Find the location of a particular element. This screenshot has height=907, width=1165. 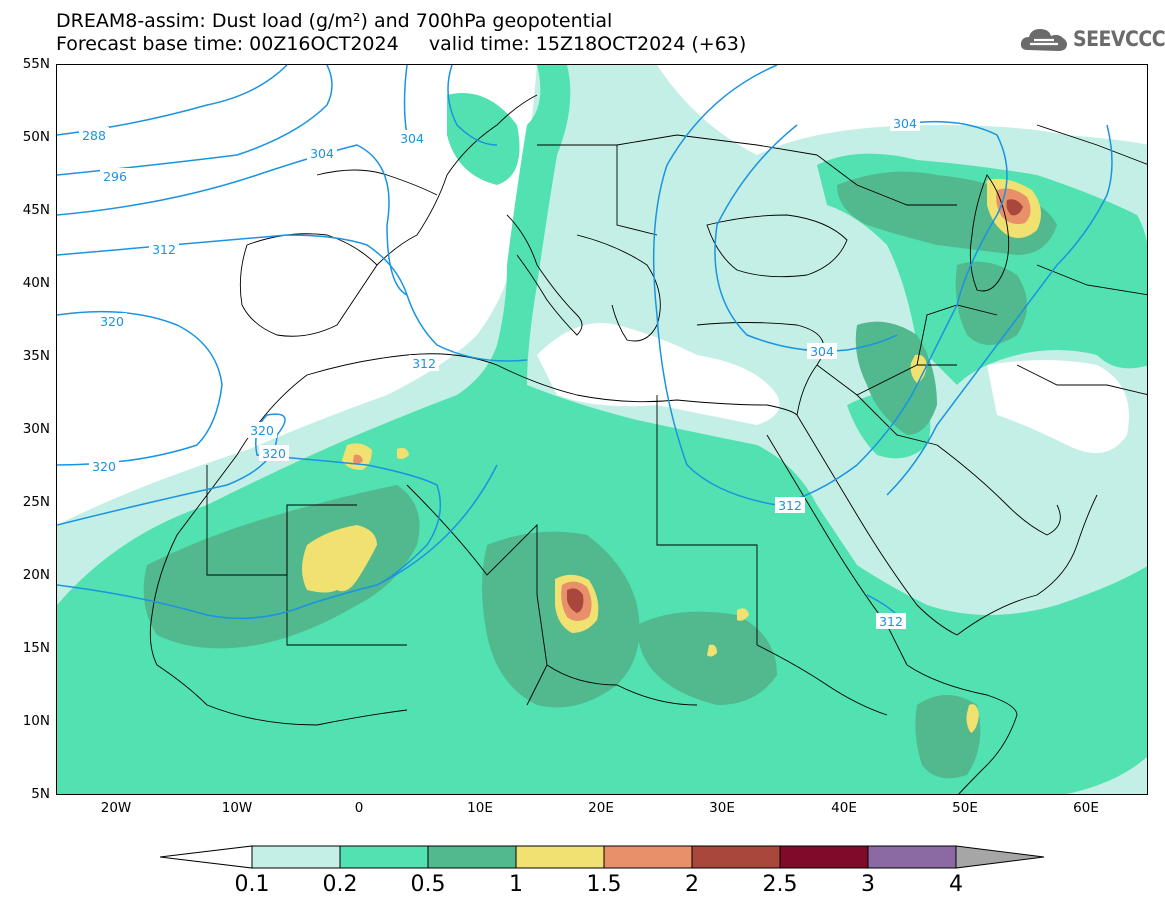

lat-label: 55N is located at coordinates (36, 64).